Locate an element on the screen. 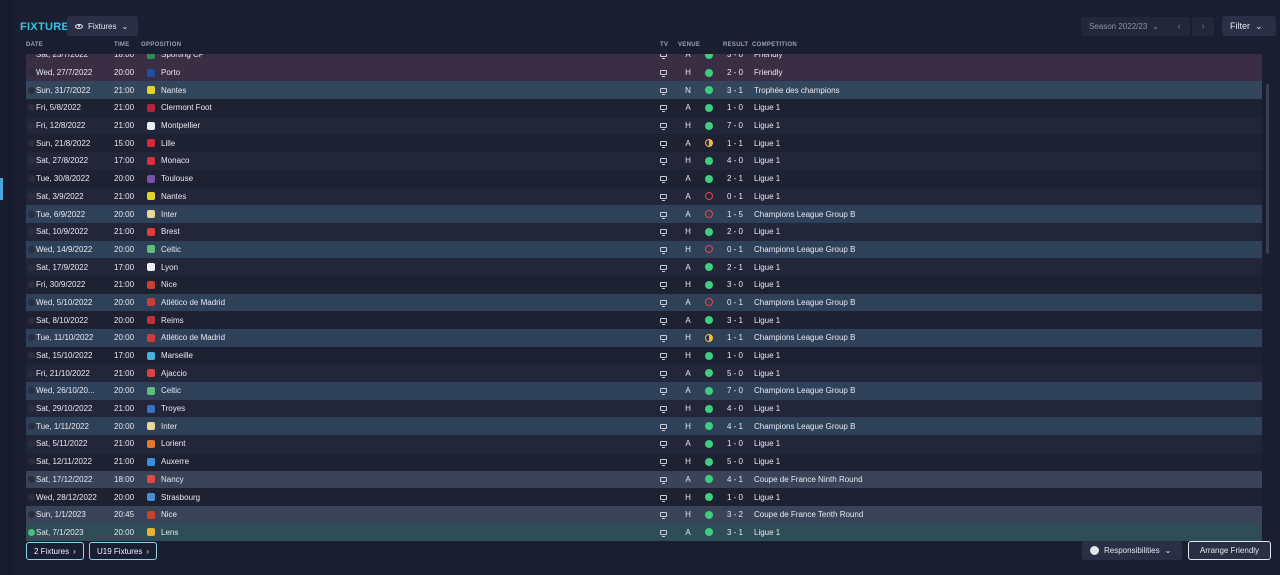  table-row: Sat, 17/9/2022 17:00 Lyon A 2 - 1 Ligue 1 is located at coordinates (644, 267).